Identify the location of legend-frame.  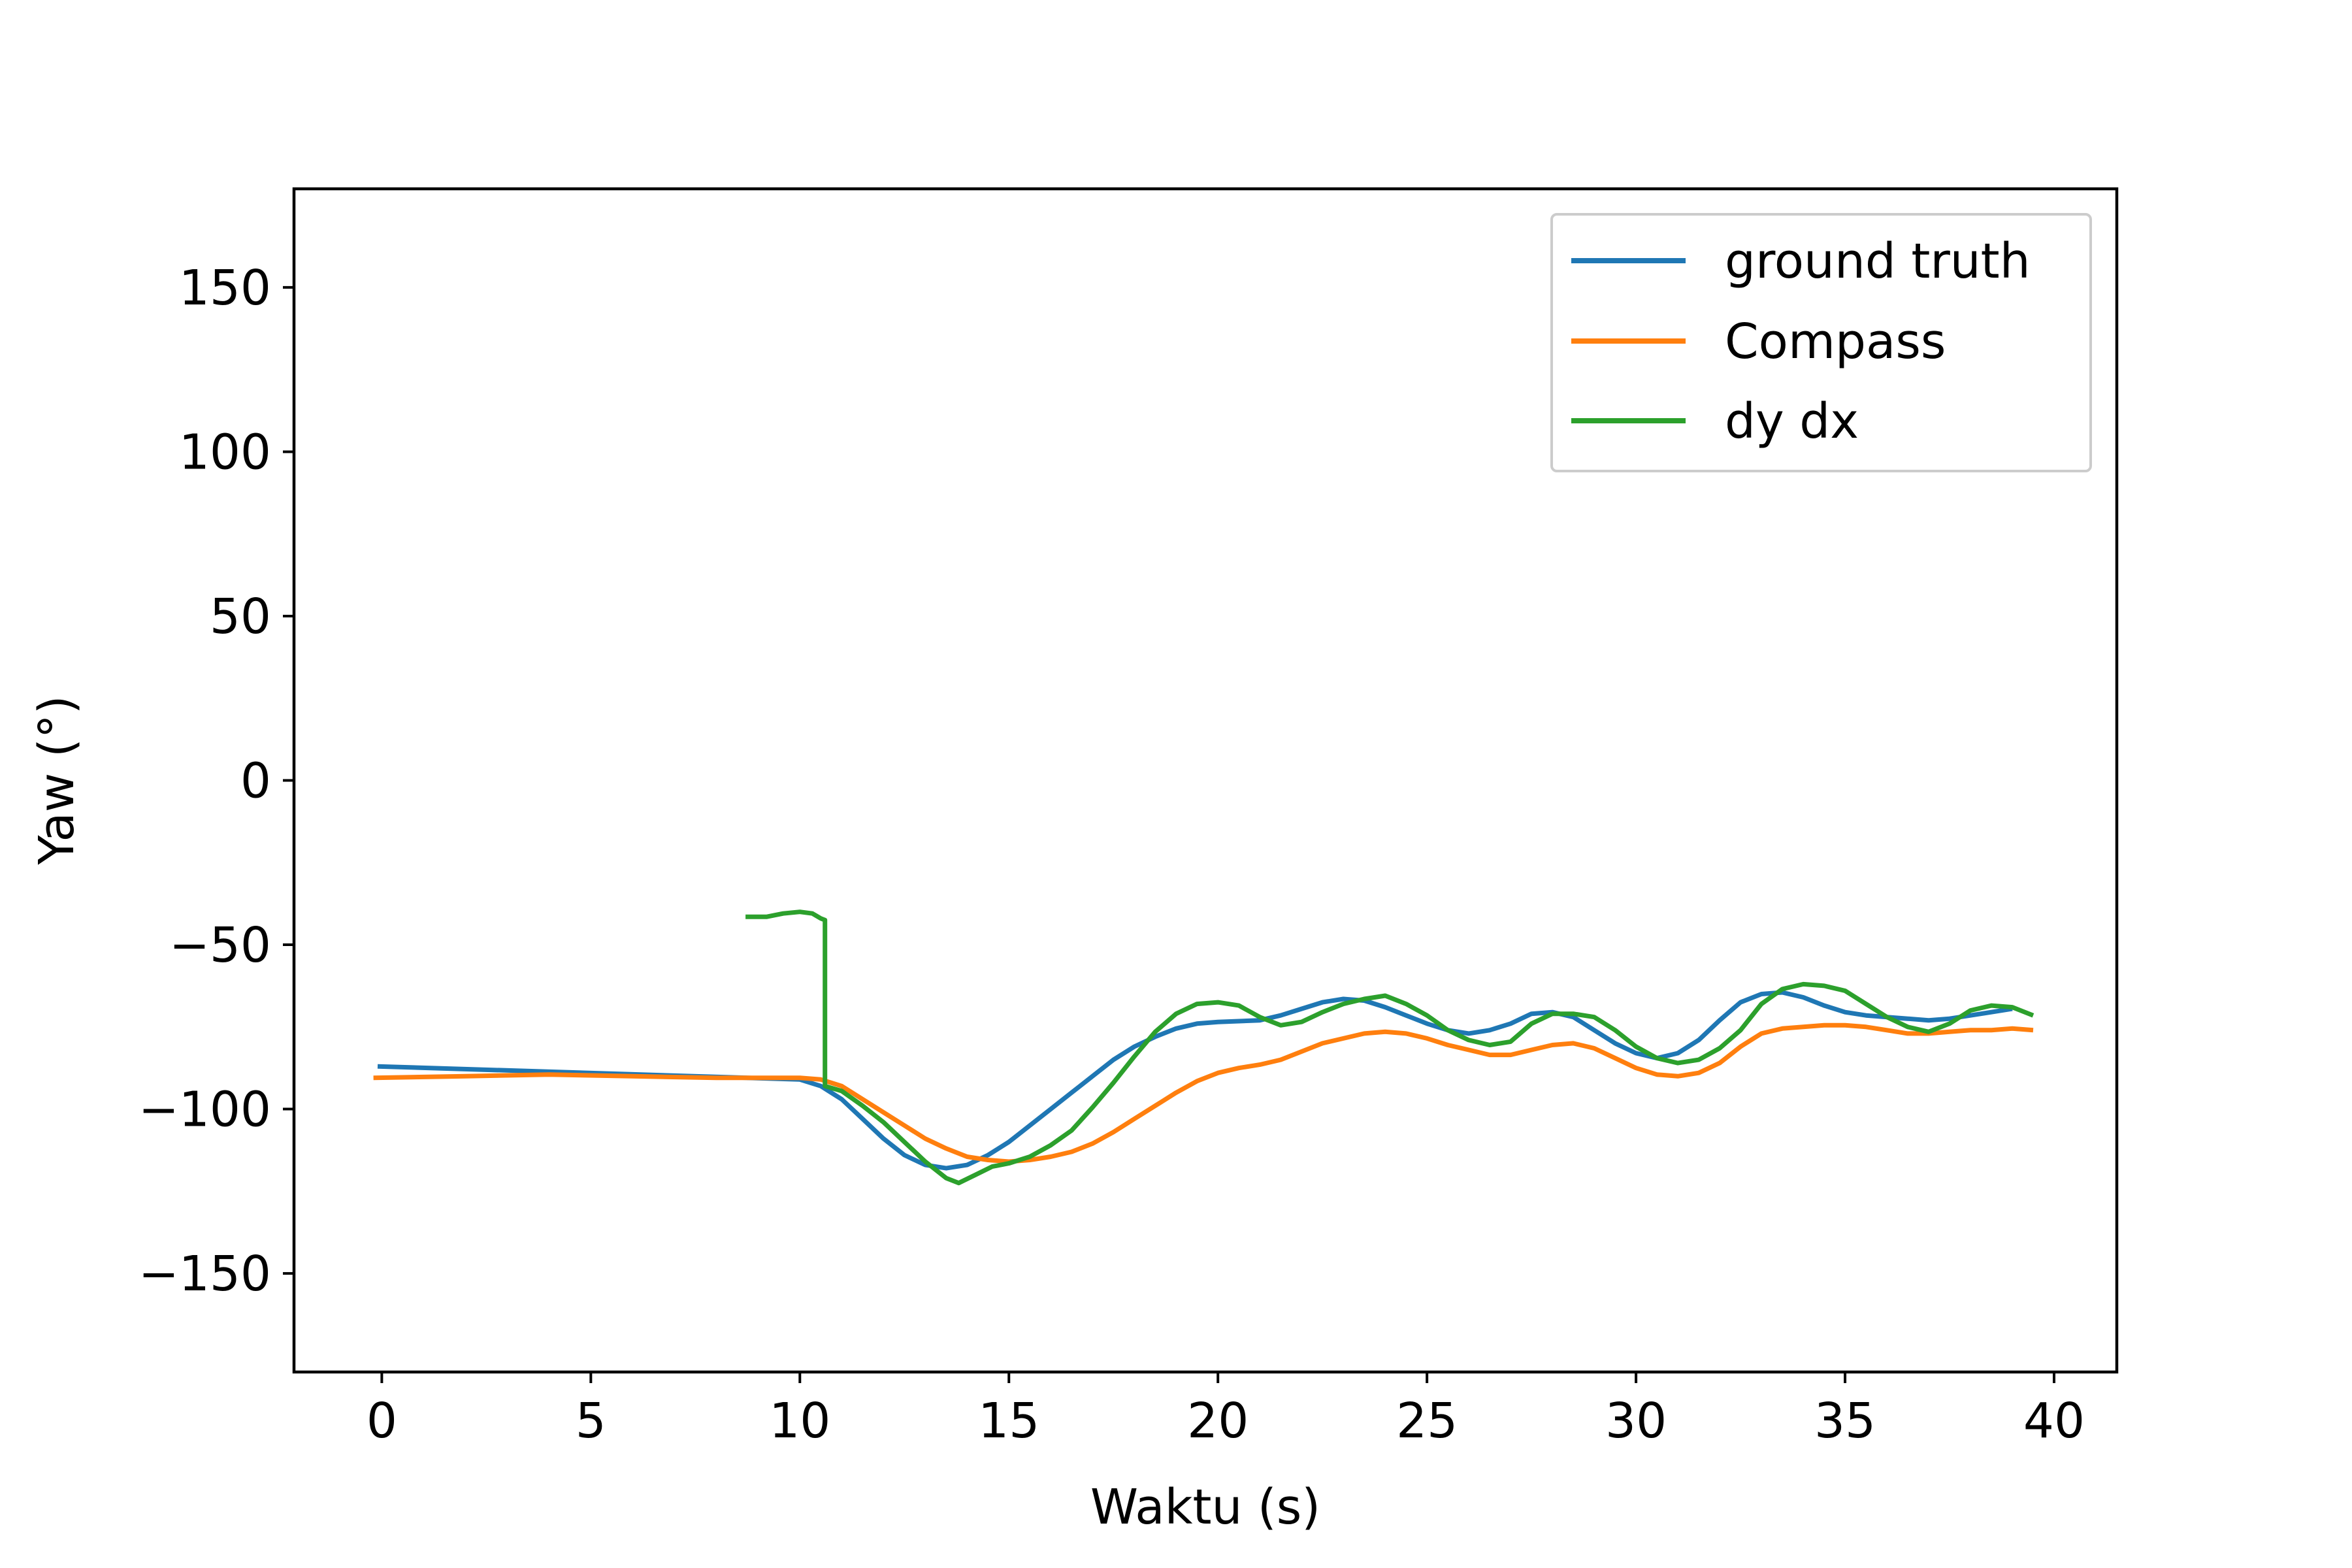
(1821, 342).